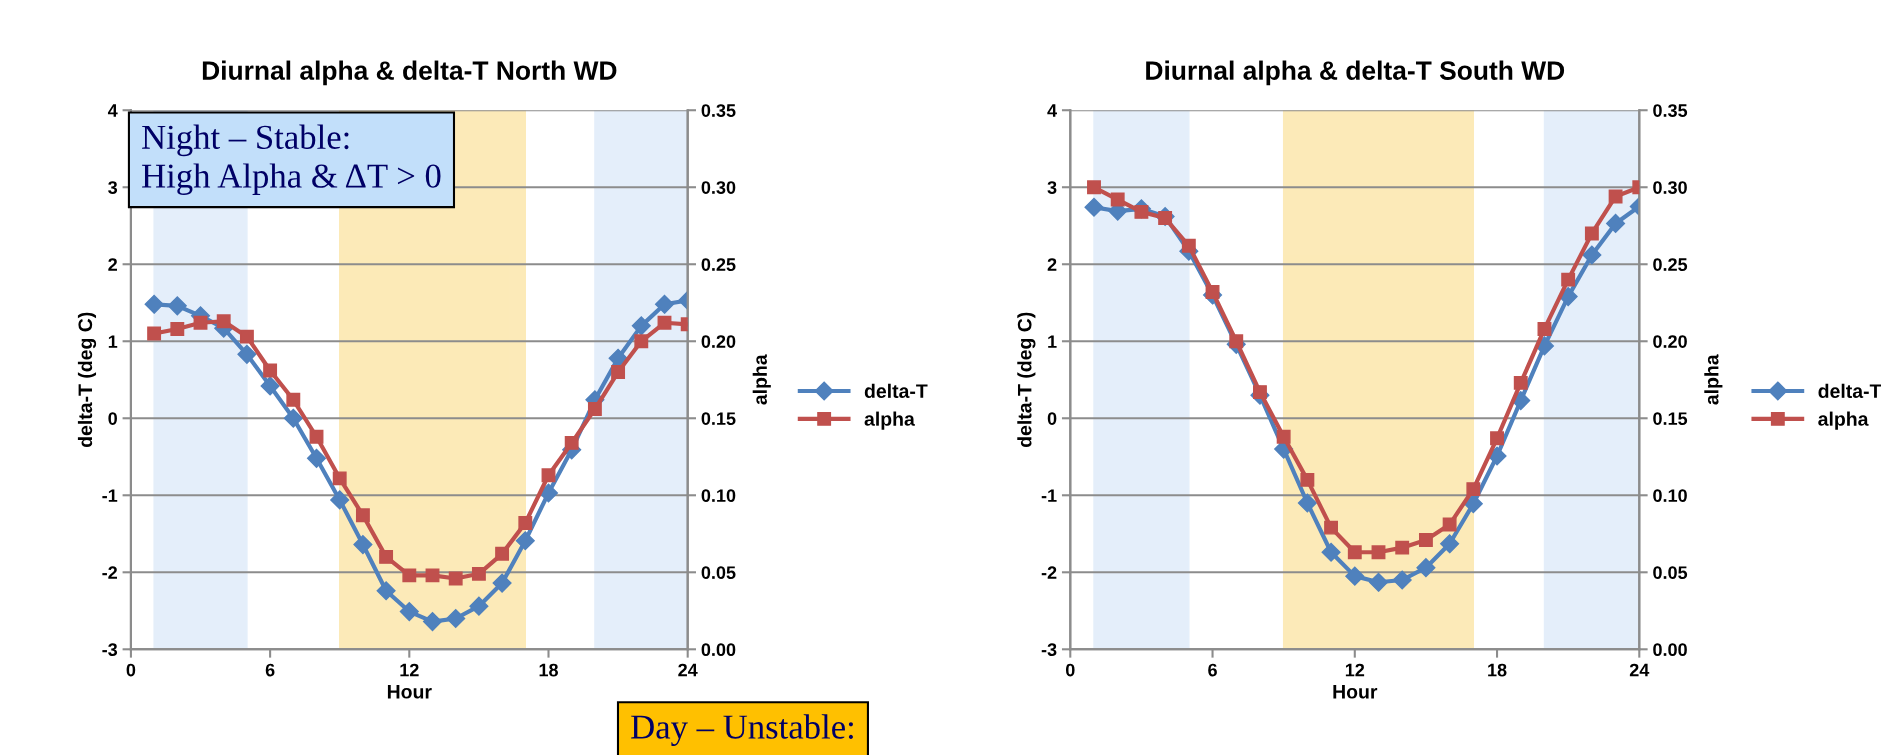  I want to click on chart-title: Diurnal alpha & delta-T South WD, so click(1355, 73).